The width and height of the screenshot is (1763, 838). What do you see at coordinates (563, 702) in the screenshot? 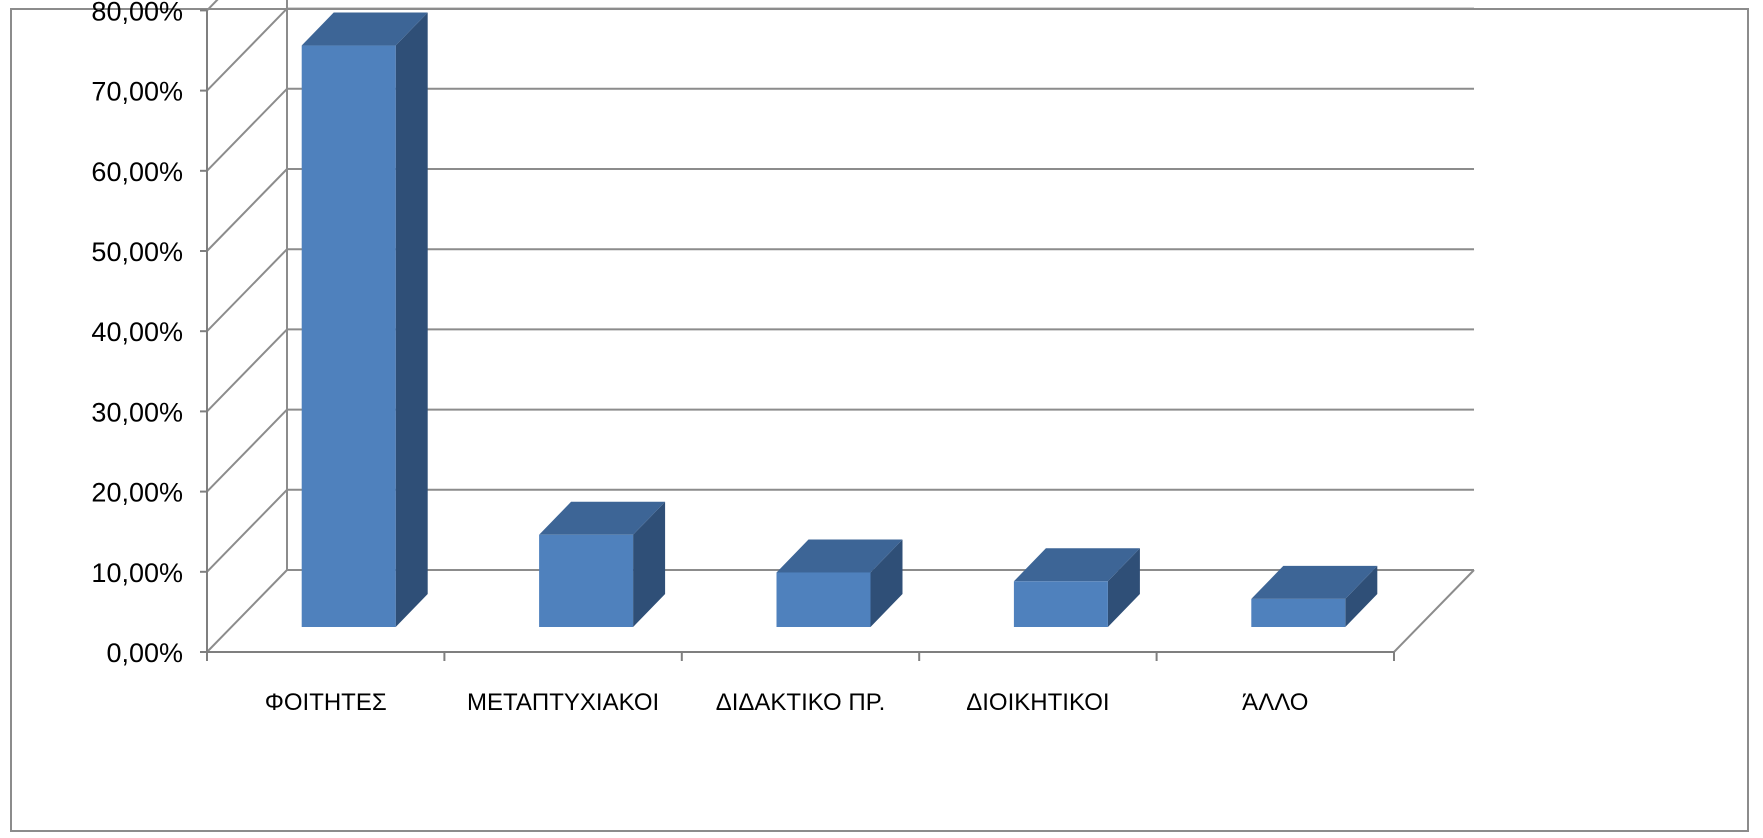
I see `x-category-label: ΜΕΤΑΠΤΥΧΙΑΚΟΙ` at bounding box center [563, 702].